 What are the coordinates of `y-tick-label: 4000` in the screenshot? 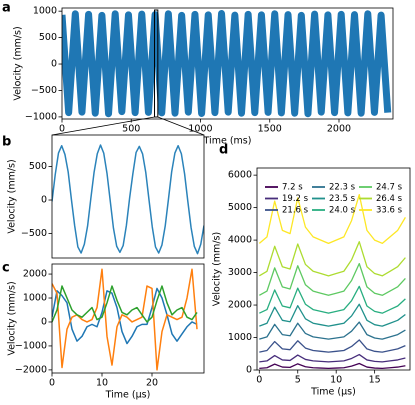 It's located at (240, 240).